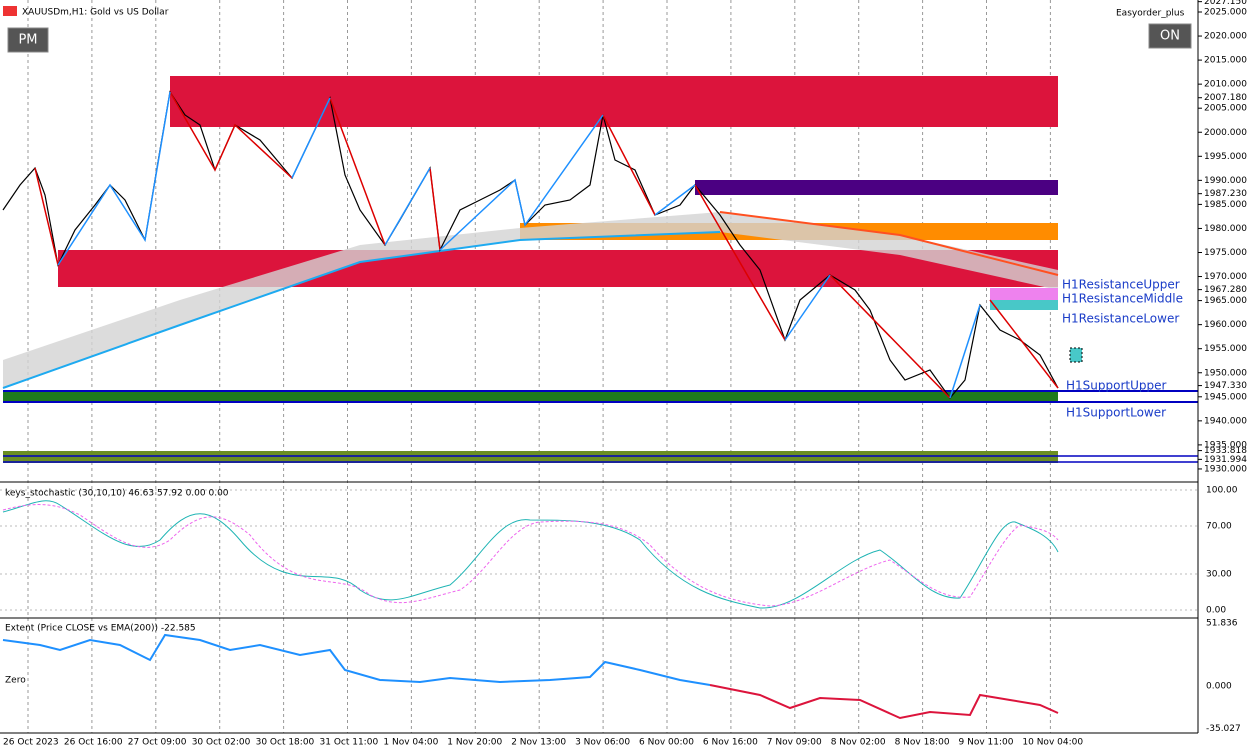 Image resolution: width=1257 pixels, height=756 pixels. What do you see at coordinates (538, 743) in the screenshot?
I see `time-label: 2 Nov 13:00` at bounding box center [538, 743].